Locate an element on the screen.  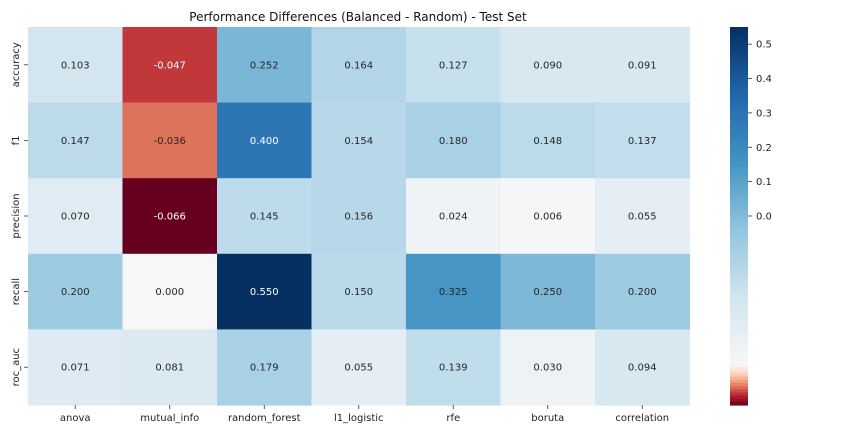
cell-label-roc_auc-l1_logistic: 0.055 is located at coordinates (358, 368).